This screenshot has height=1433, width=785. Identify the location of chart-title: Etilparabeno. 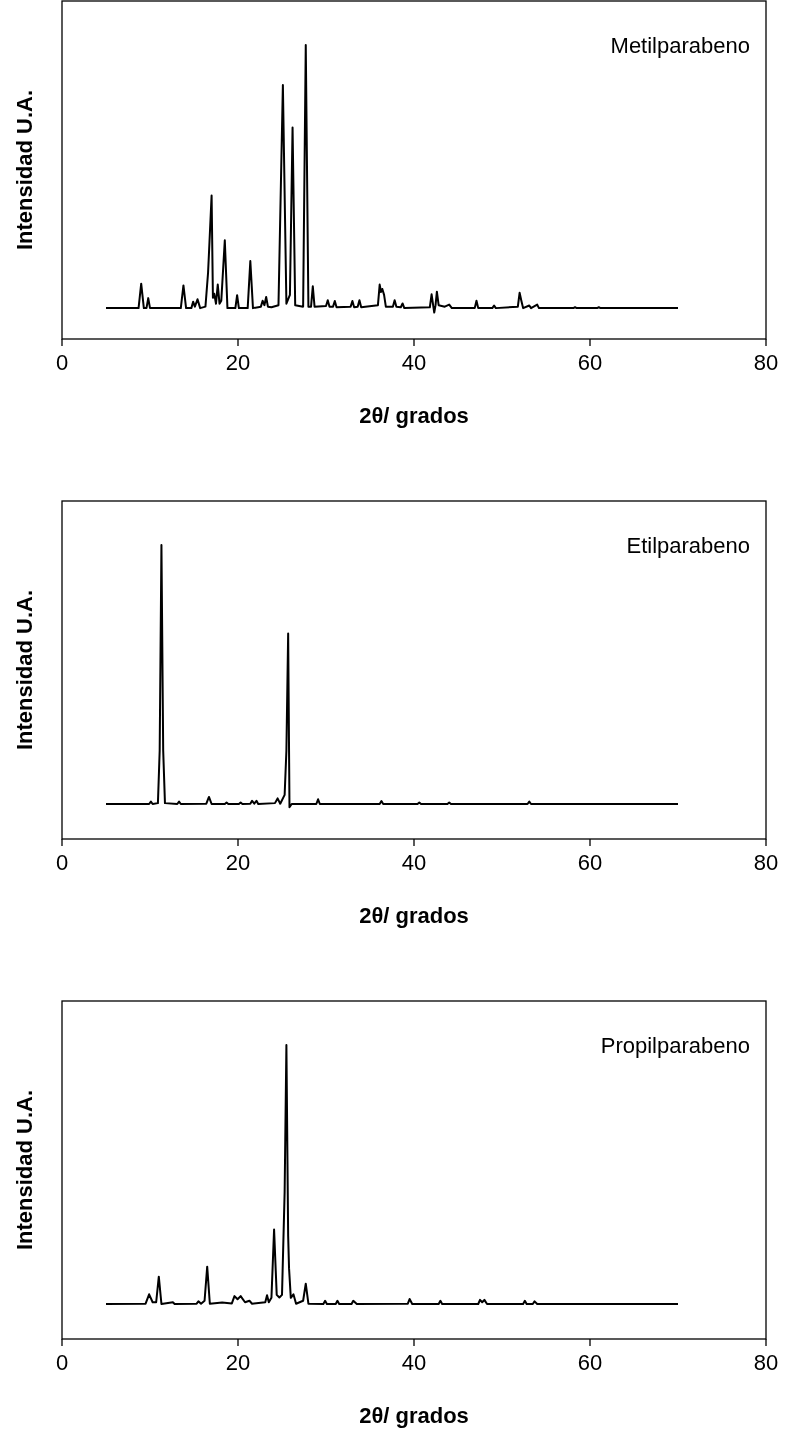
(688, 545).